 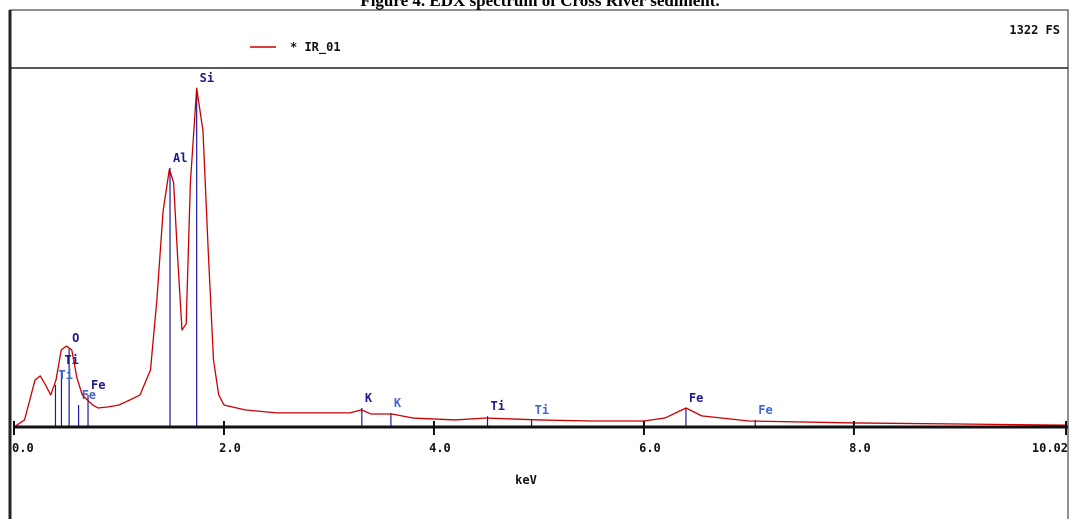 What do you see at coordinates (1034, 30) in the screenshot?
I see `full-scale-label: 1322 FS` at bounding box center [1034, 30].